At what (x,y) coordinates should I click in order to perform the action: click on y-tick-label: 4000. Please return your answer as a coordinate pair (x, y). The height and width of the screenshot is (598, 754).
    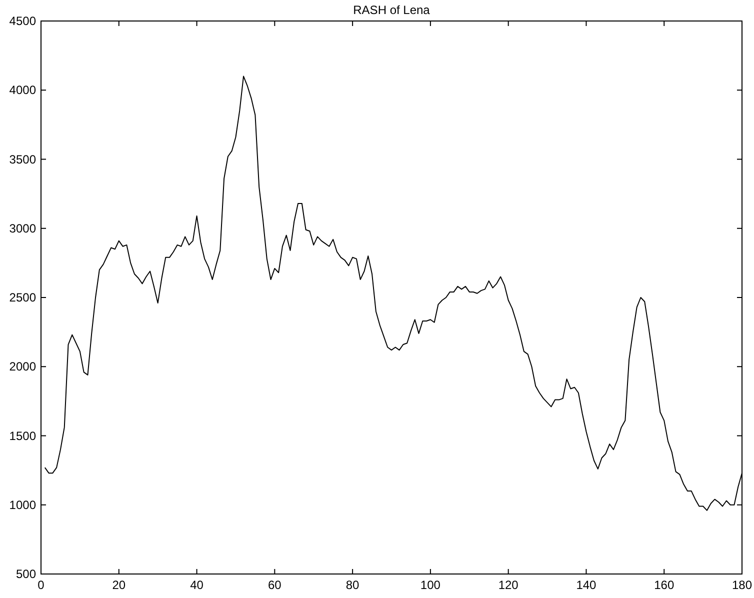
    Looking at the image, I should click on (22, 90).